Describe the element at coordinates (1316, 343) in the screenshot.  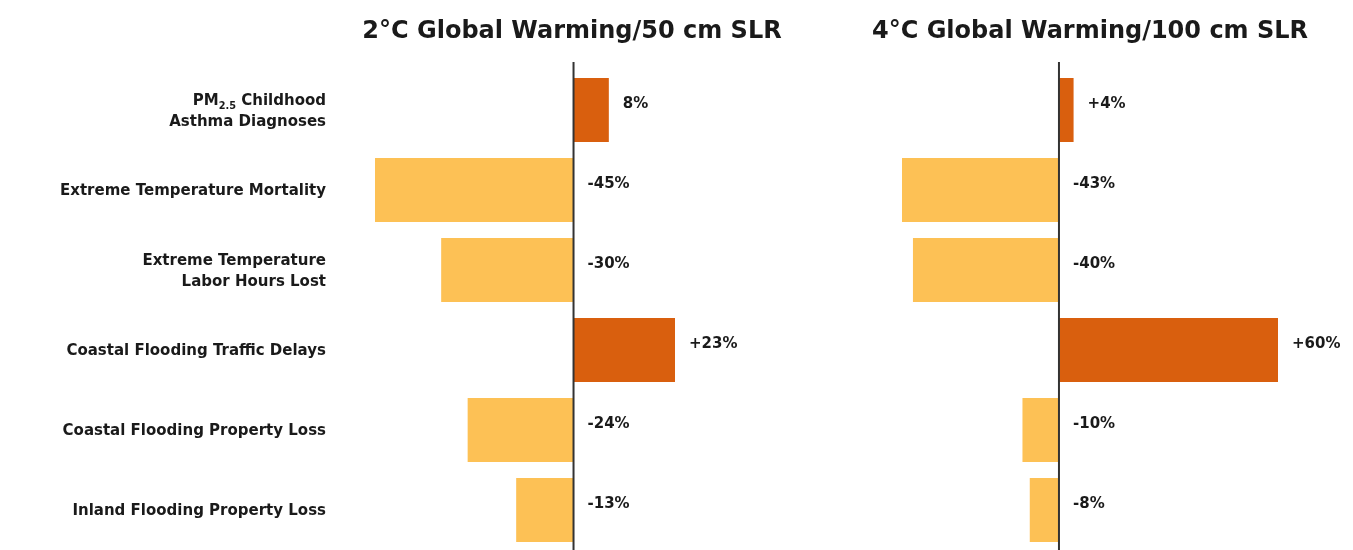
I see `data-label: +60%` at that location.